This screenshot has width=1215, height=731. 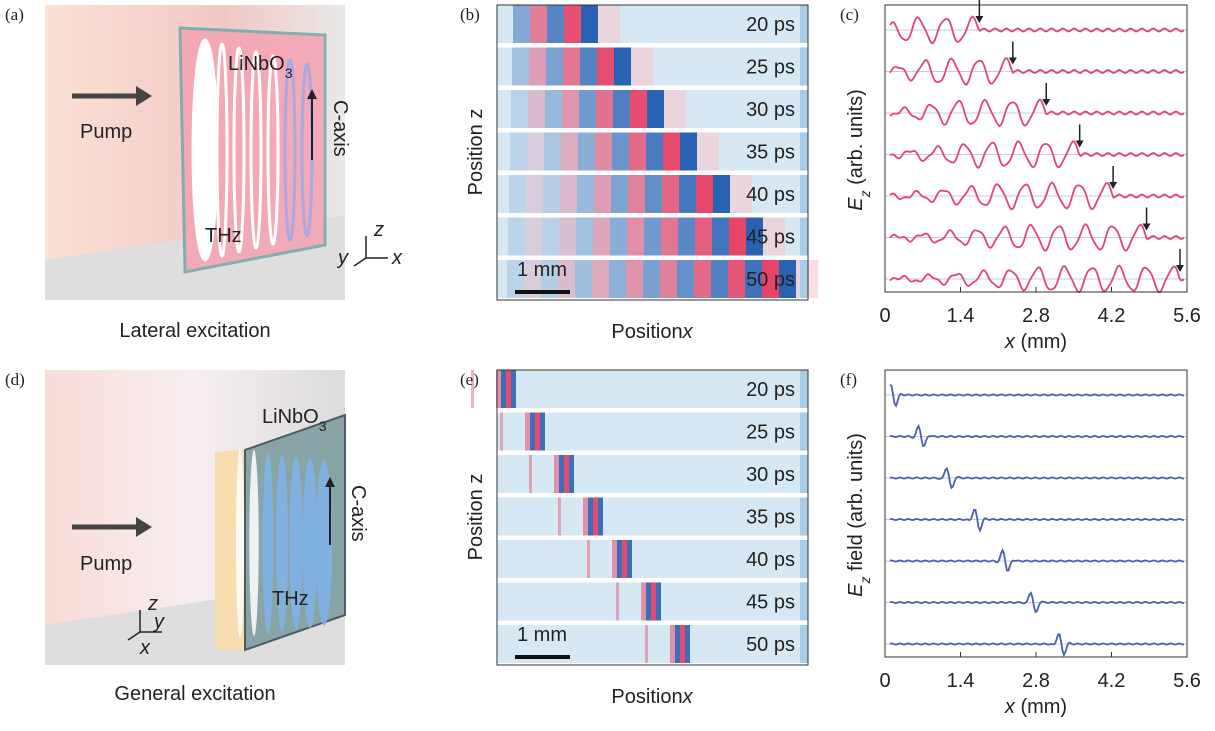 What do you see at coordinates (542, 635) in the screenshot?
I see `scale-label-part: 1 mm` at bounding box center [542, 635].